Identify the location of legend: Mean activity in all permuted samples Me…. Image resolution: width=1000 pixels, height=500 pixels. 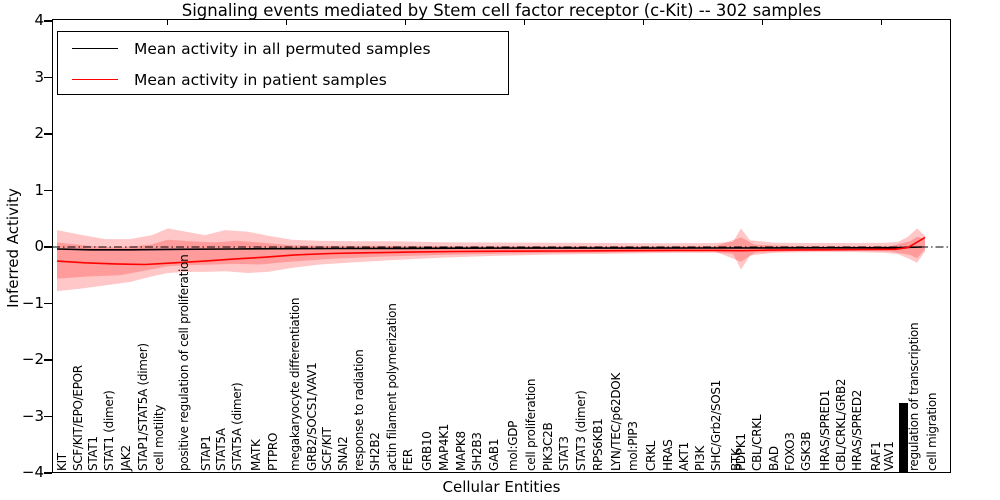
(283, 63).